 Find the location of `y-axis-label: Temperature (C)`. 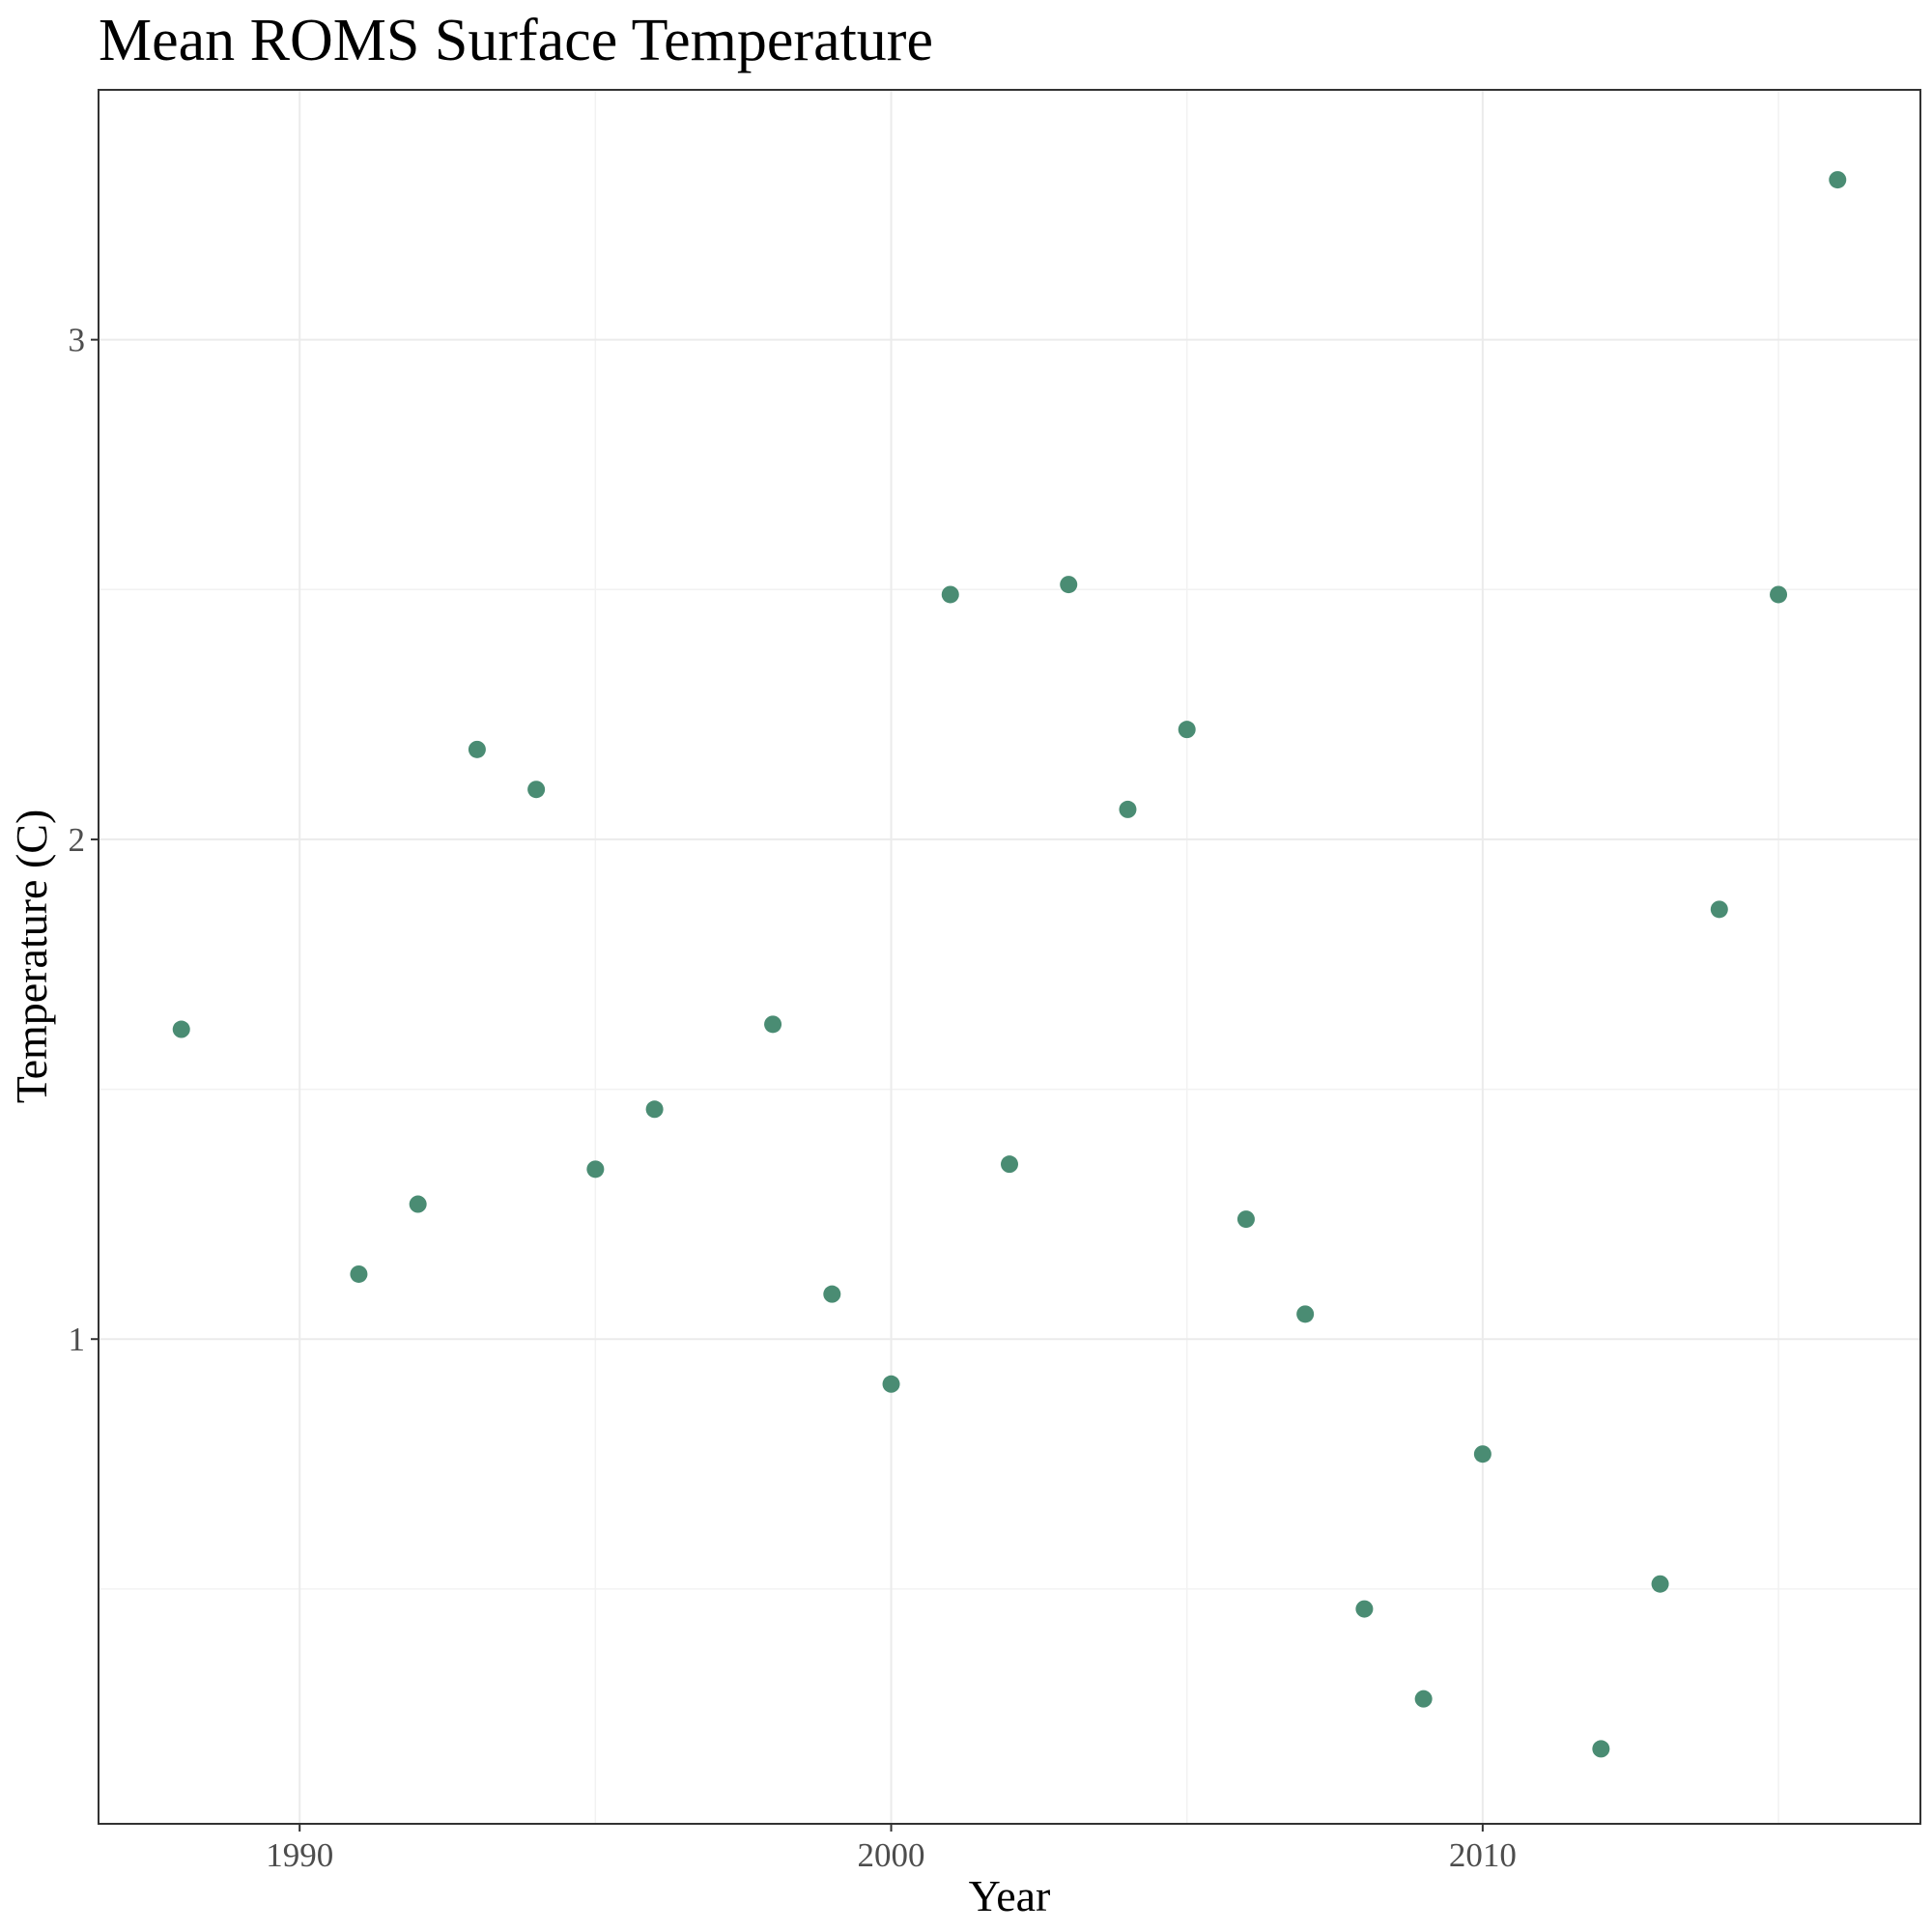

y-axis-label: Temperature (C) is located at coordinates (31, 957).